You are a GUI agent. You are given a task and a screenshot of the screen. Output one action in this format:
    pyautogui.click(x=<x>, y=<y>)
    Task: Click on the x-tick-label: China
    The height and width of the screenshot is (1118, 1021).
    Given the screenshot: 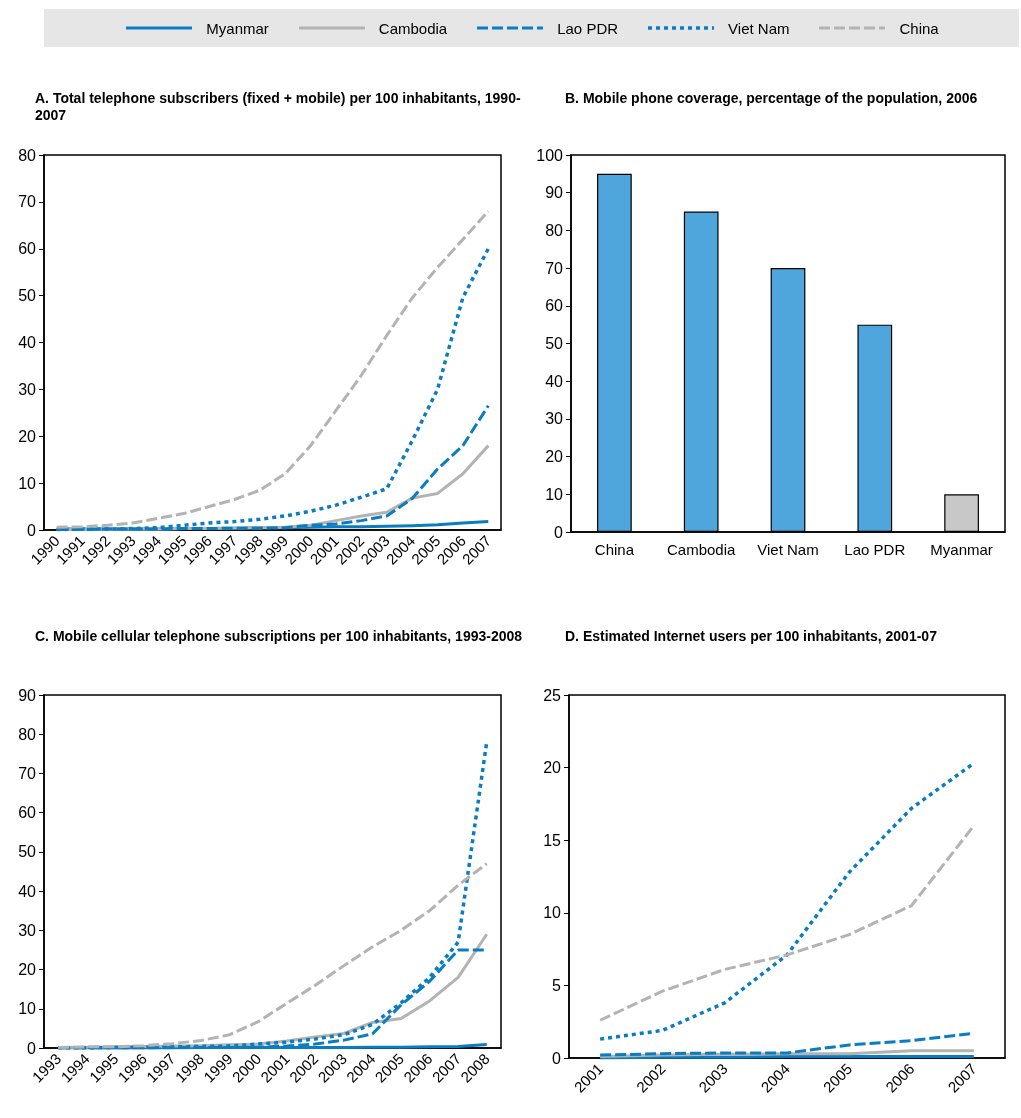 What is the action you would take?
    pyautogui.click(x=614, y=549)
    